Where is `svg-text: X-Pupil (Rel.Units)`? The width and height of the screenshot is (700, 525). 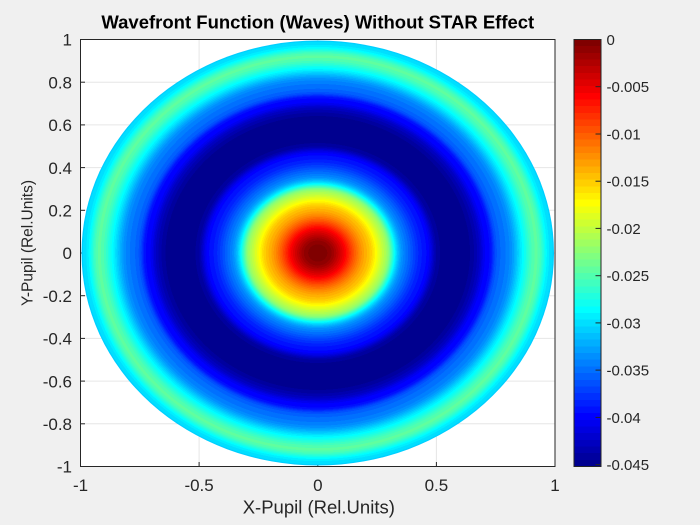 svg-text: X-Pupil (Rel.Units) is located at coordinates (319, 507).